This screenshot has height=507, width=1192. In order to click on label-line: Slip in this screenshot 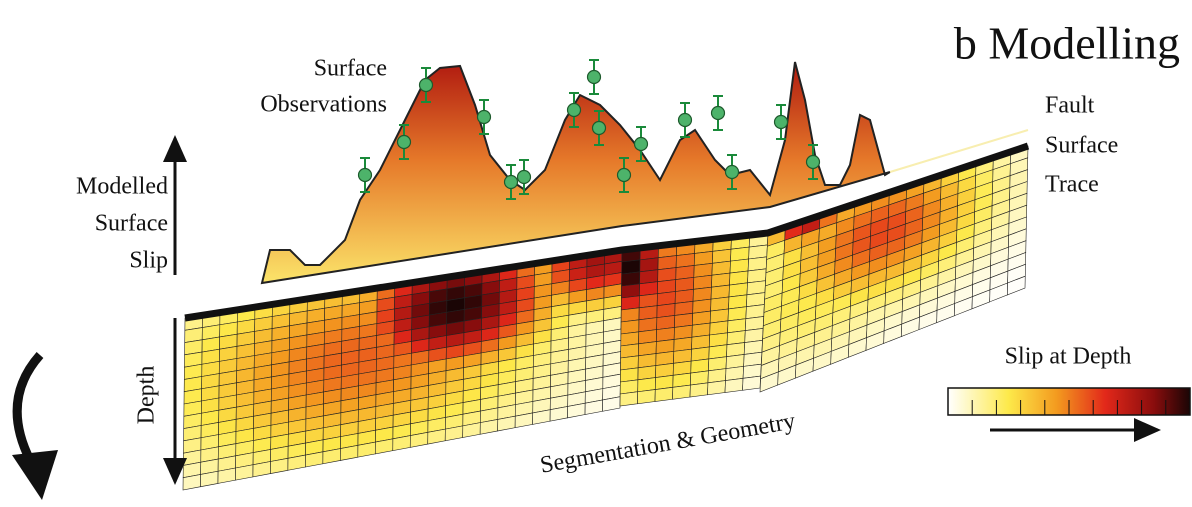, I will do `click(148, 261)`.